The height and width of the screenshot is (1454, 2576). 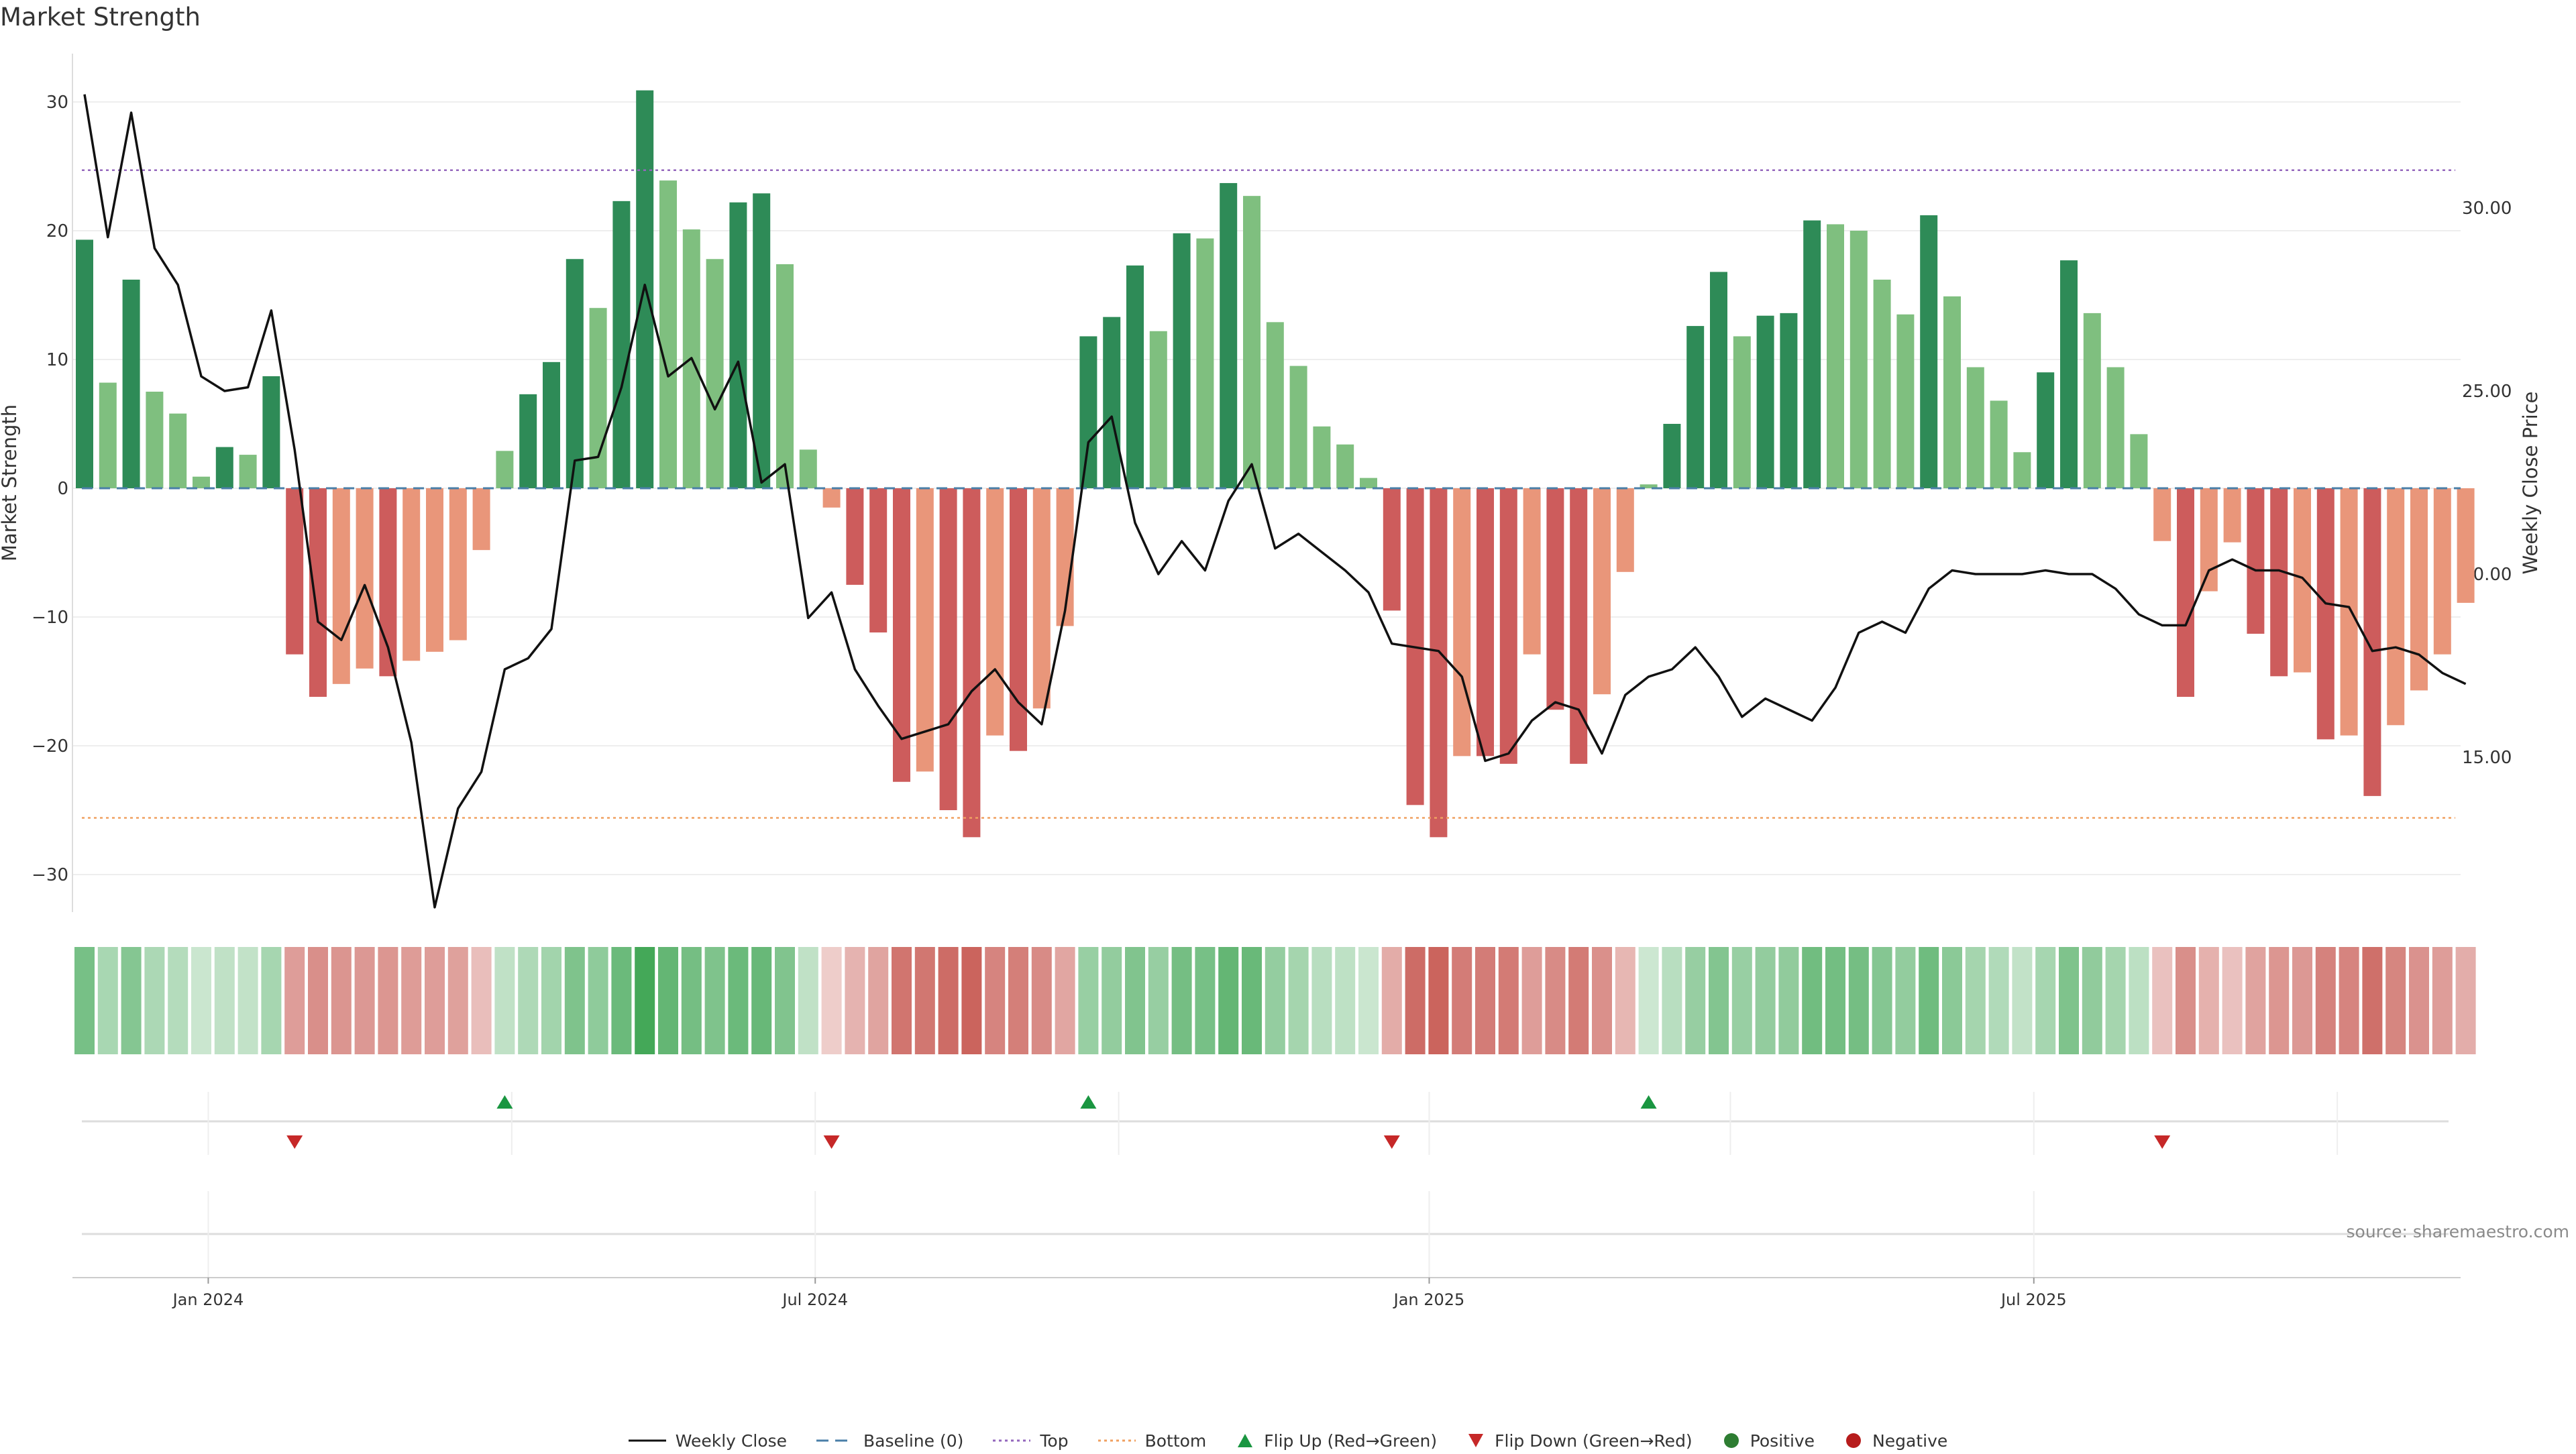 I want to click on y-tick-label: −20, so click(x=50, y=746).